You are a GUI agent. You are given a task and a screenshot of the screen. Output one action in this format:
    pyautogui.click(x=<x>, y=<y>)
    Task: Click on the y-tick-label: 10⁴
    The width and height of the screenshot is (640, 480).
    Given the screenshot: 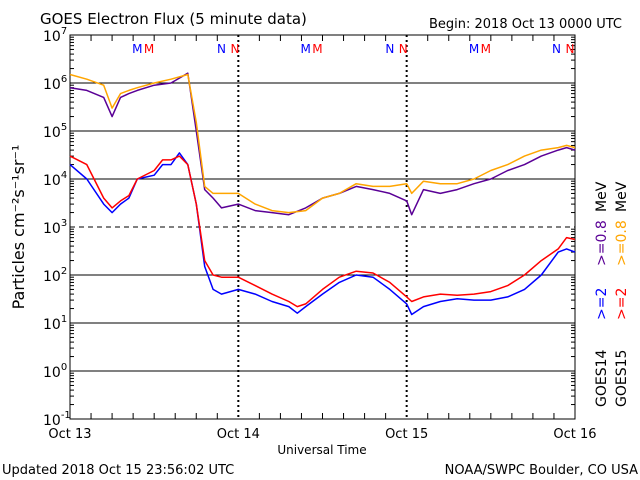 What is the action you would take?
    pyautogui.click(x=55, y=179)
    